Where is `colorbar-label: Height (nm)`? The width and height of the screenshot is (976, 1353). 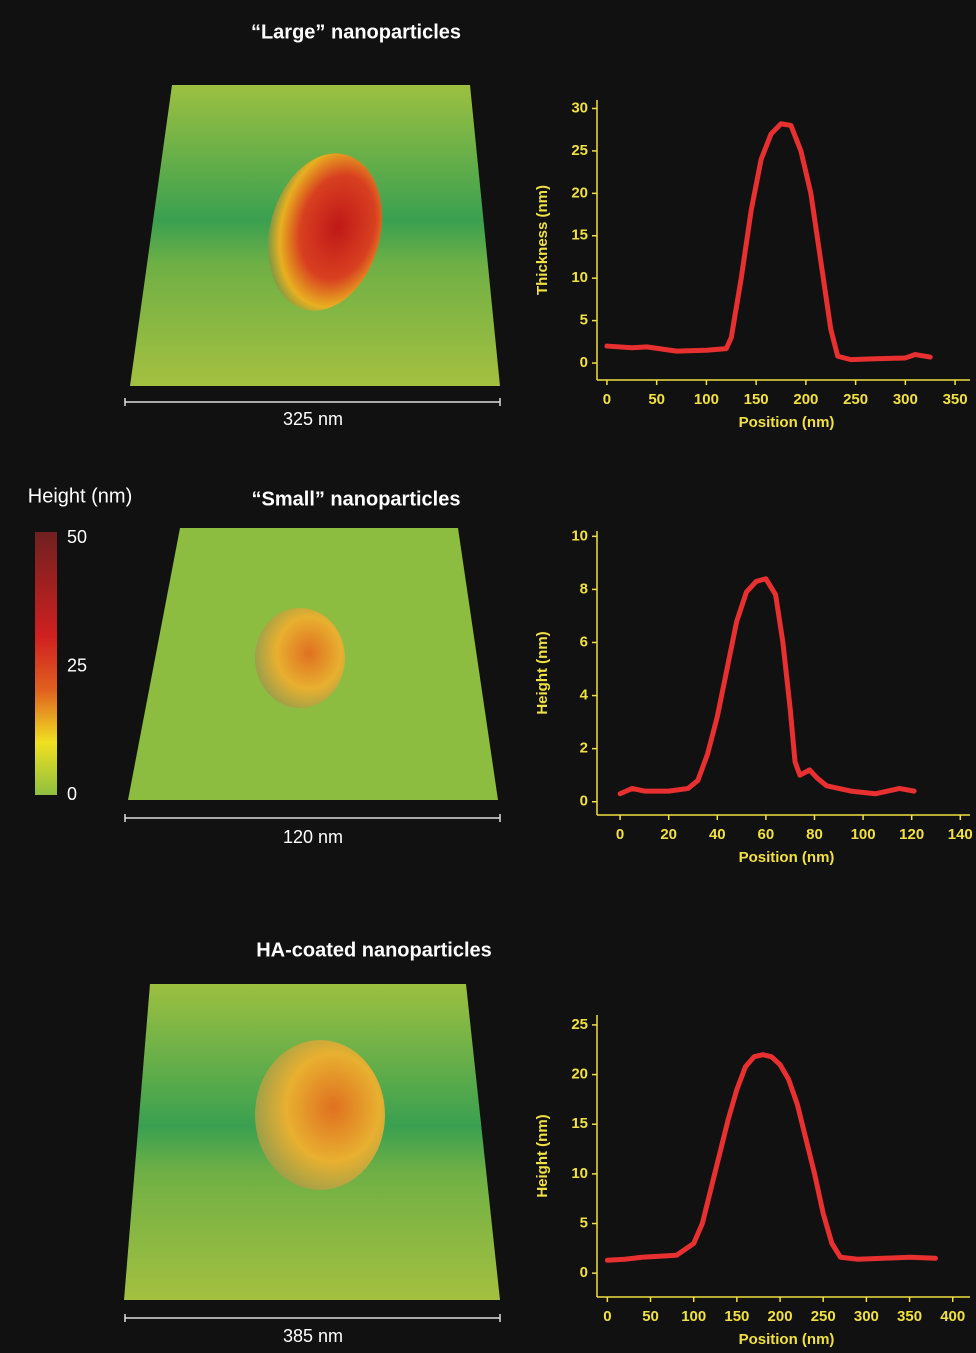
colorbar-label: Height (nm) is located at coordinates (80, 496).